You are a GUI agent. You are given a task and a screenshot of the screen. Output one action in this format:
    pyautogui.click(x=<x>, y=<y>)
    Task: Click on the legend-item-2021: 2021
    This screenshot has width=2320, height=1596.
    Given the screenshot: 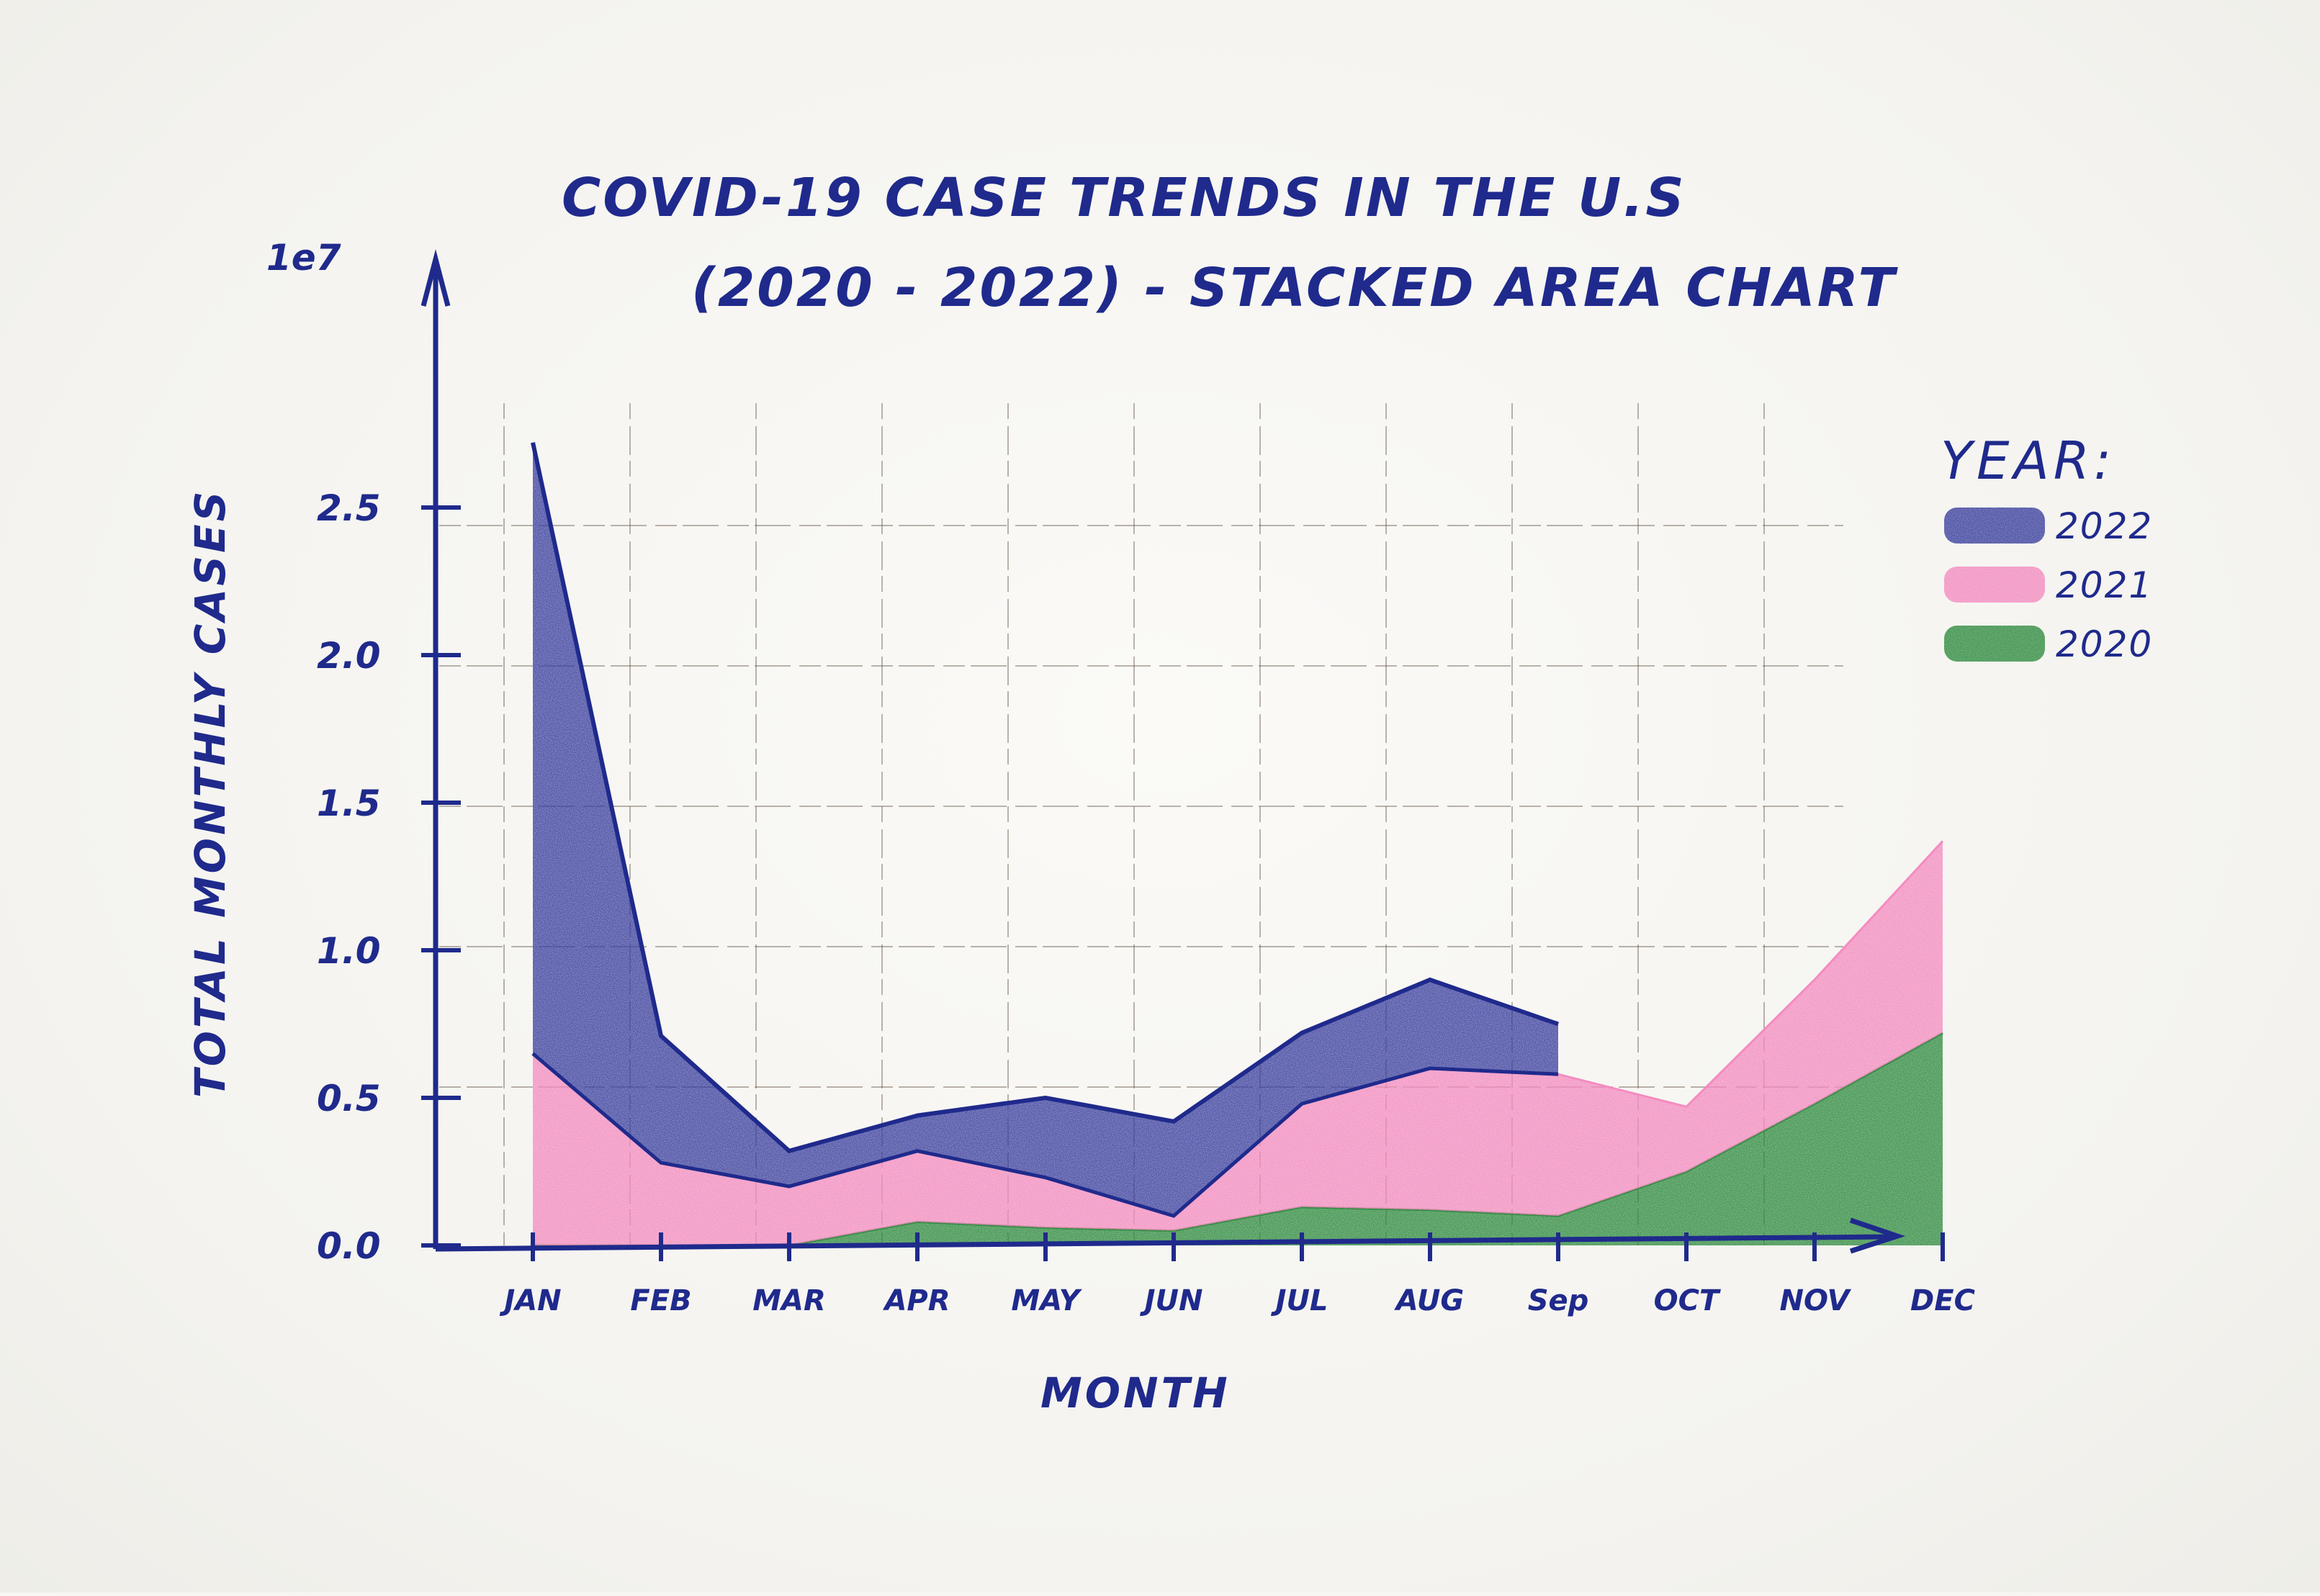 What is the action you would take?
    pyautogui.click(x=2048, y=585)
    